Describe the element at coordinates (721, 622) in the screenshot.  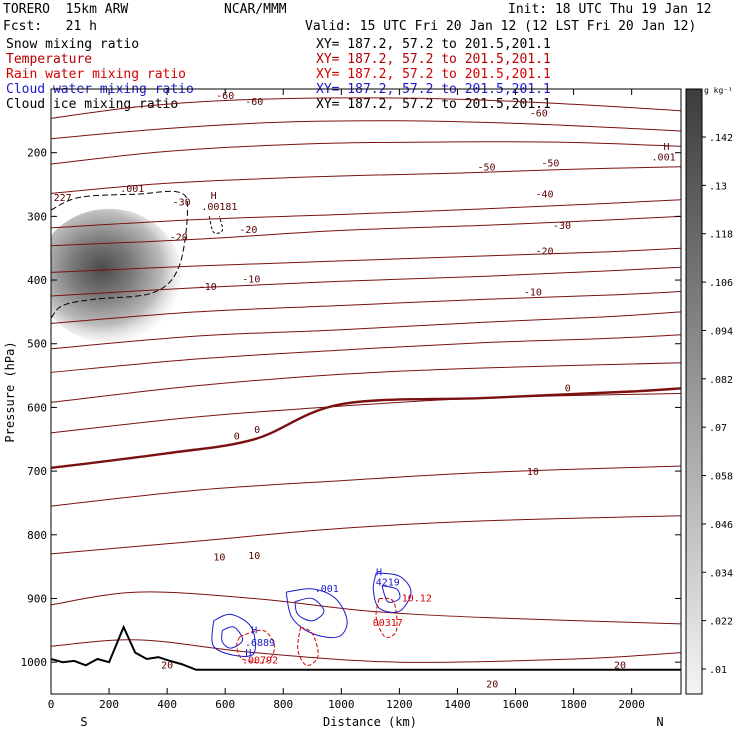
I see `colorbar-tick-label: .022` at that location.